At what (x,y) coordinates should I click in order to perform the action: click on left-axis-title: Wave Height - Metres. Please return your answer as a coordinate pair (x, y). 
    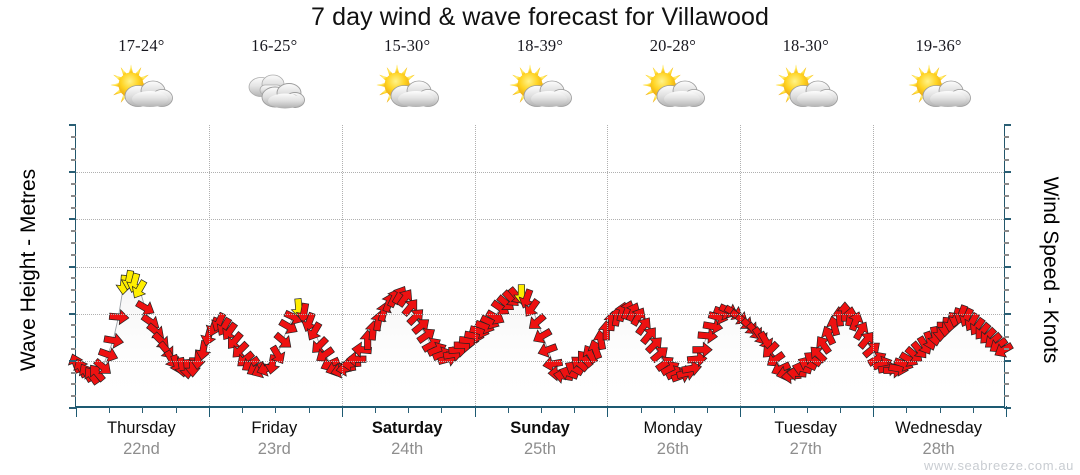
    Looking at the image, I should click on (28, 270).